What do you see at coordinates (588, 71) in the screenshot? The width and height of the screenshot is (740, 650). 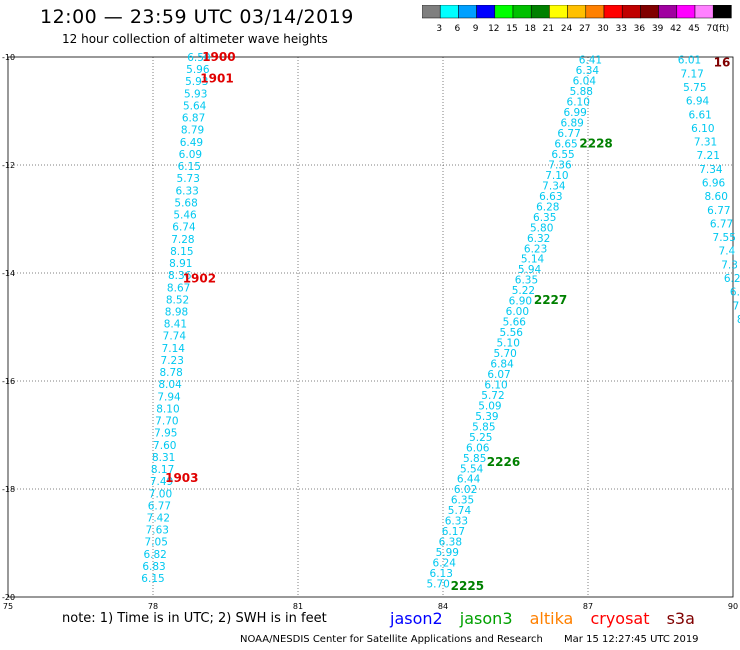 I see `wave-height-value: 6.34` at bounding box center [588, 71].